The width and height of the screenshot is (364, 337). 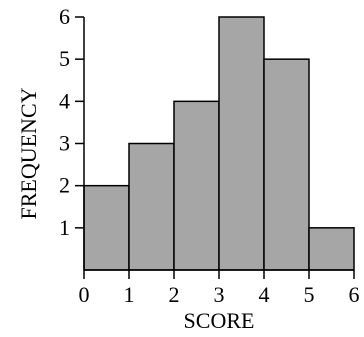 I want to click on x-tick-label-4: 4, so click(x=264, y=294).